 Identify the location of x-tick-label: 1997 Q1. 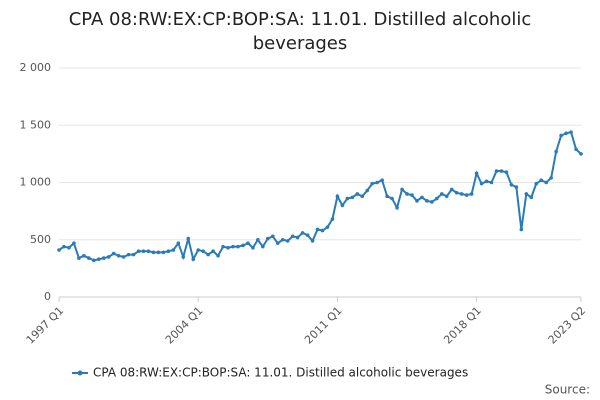
(45, 325).